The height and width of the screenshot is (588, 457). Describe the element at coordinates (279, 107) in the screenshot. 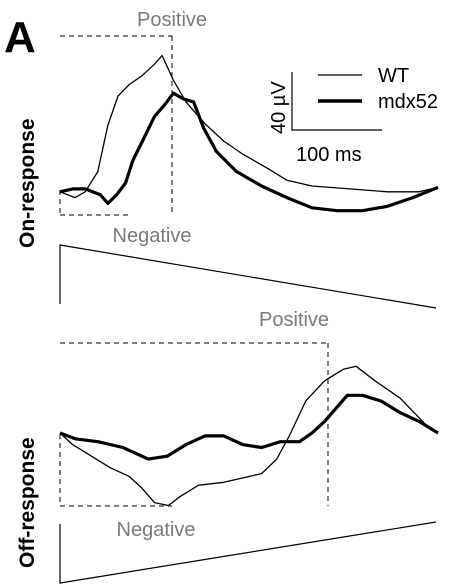

I see `scale-bar-vertical-label: 40 µV` at that location.